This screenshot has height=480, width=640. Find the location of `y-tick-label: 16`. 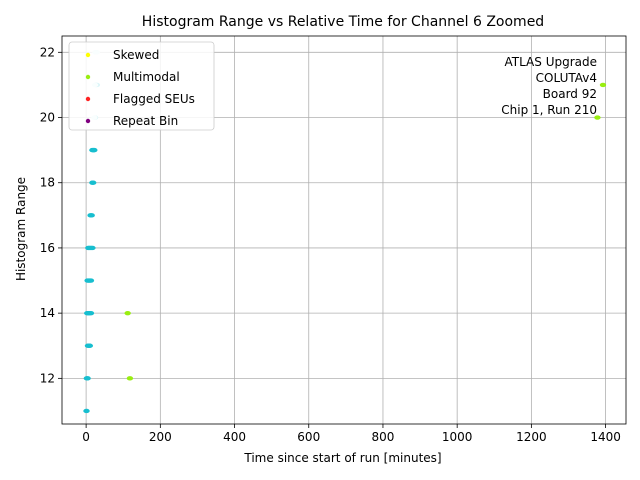

y-tick-label: 16 is located at coordinates (47, 248).